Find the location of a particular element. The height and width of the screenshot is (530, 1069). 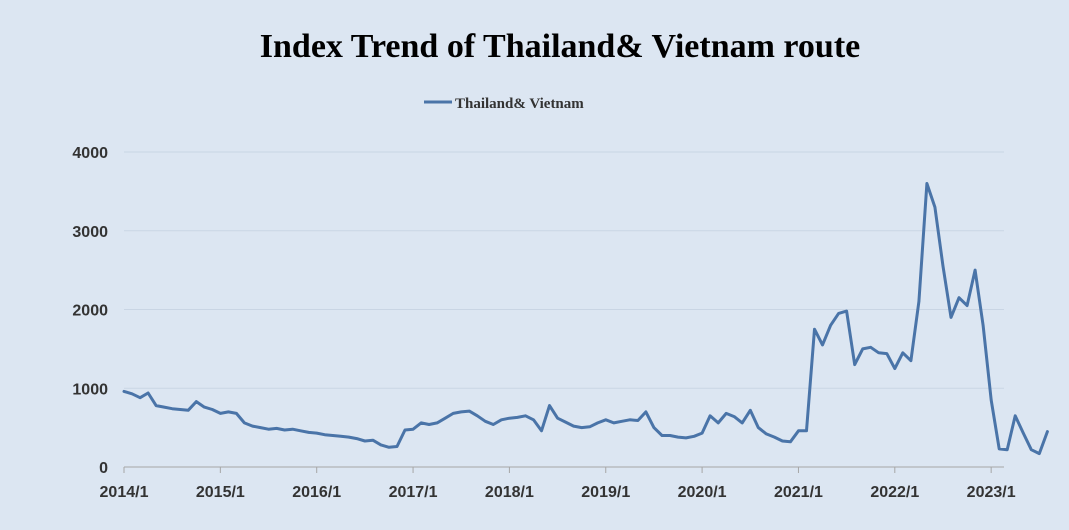

legend-label: Thailand& Vietnam is located at coordinates (519, 104).